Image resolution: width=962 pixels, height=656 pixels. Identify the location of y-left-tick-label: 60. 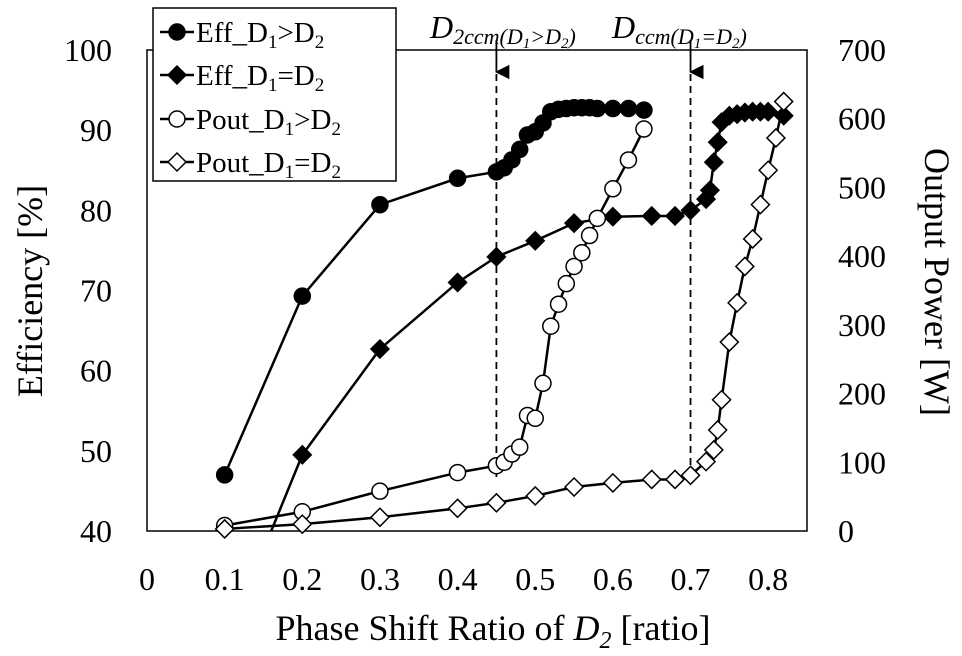
(96, 371).